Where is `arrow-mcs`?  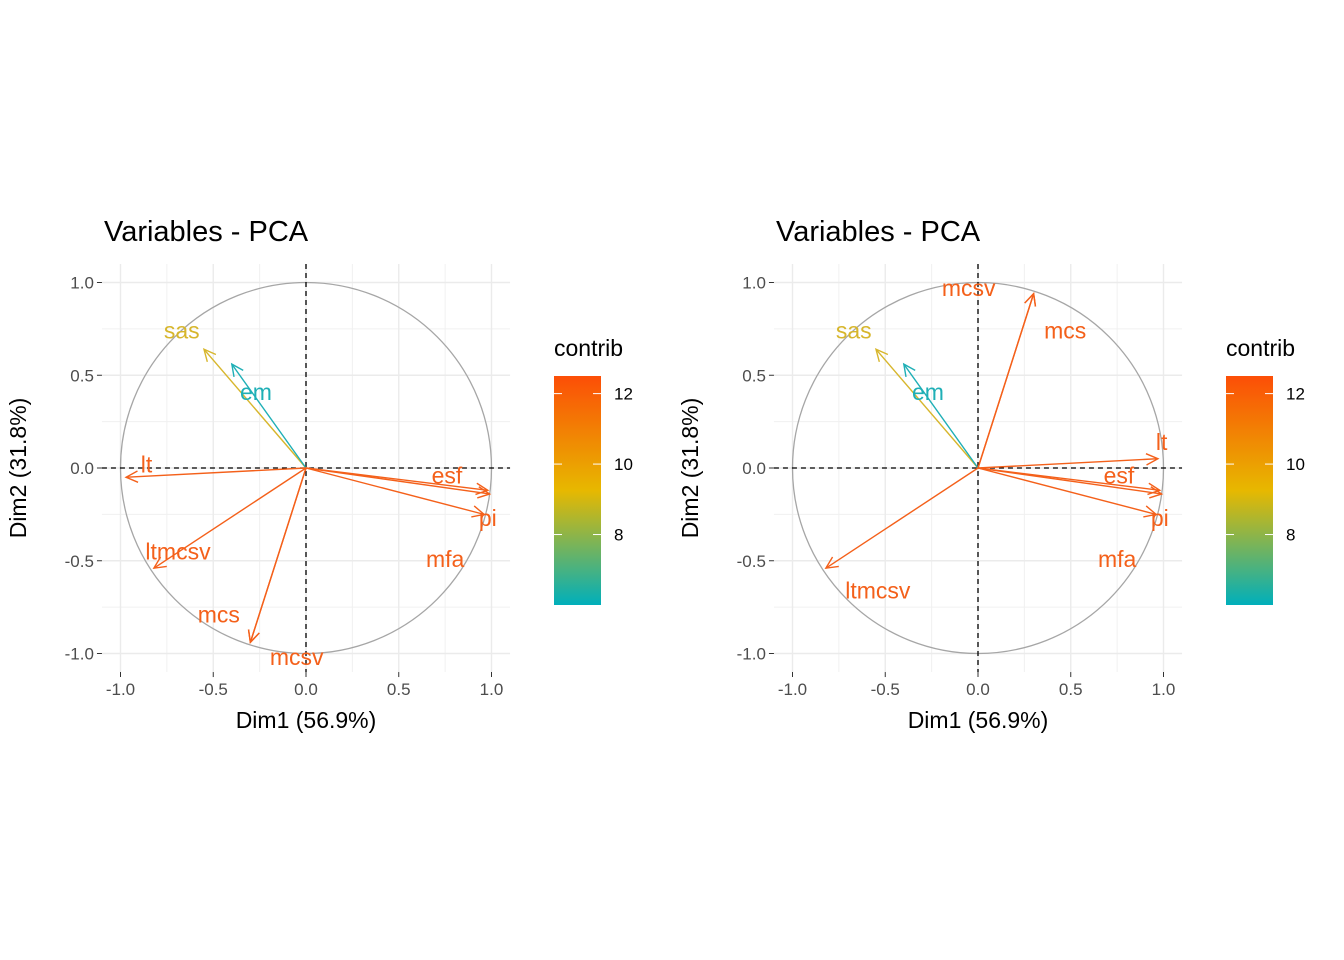
arrow-mcs is located at coordinates (1006, 381).